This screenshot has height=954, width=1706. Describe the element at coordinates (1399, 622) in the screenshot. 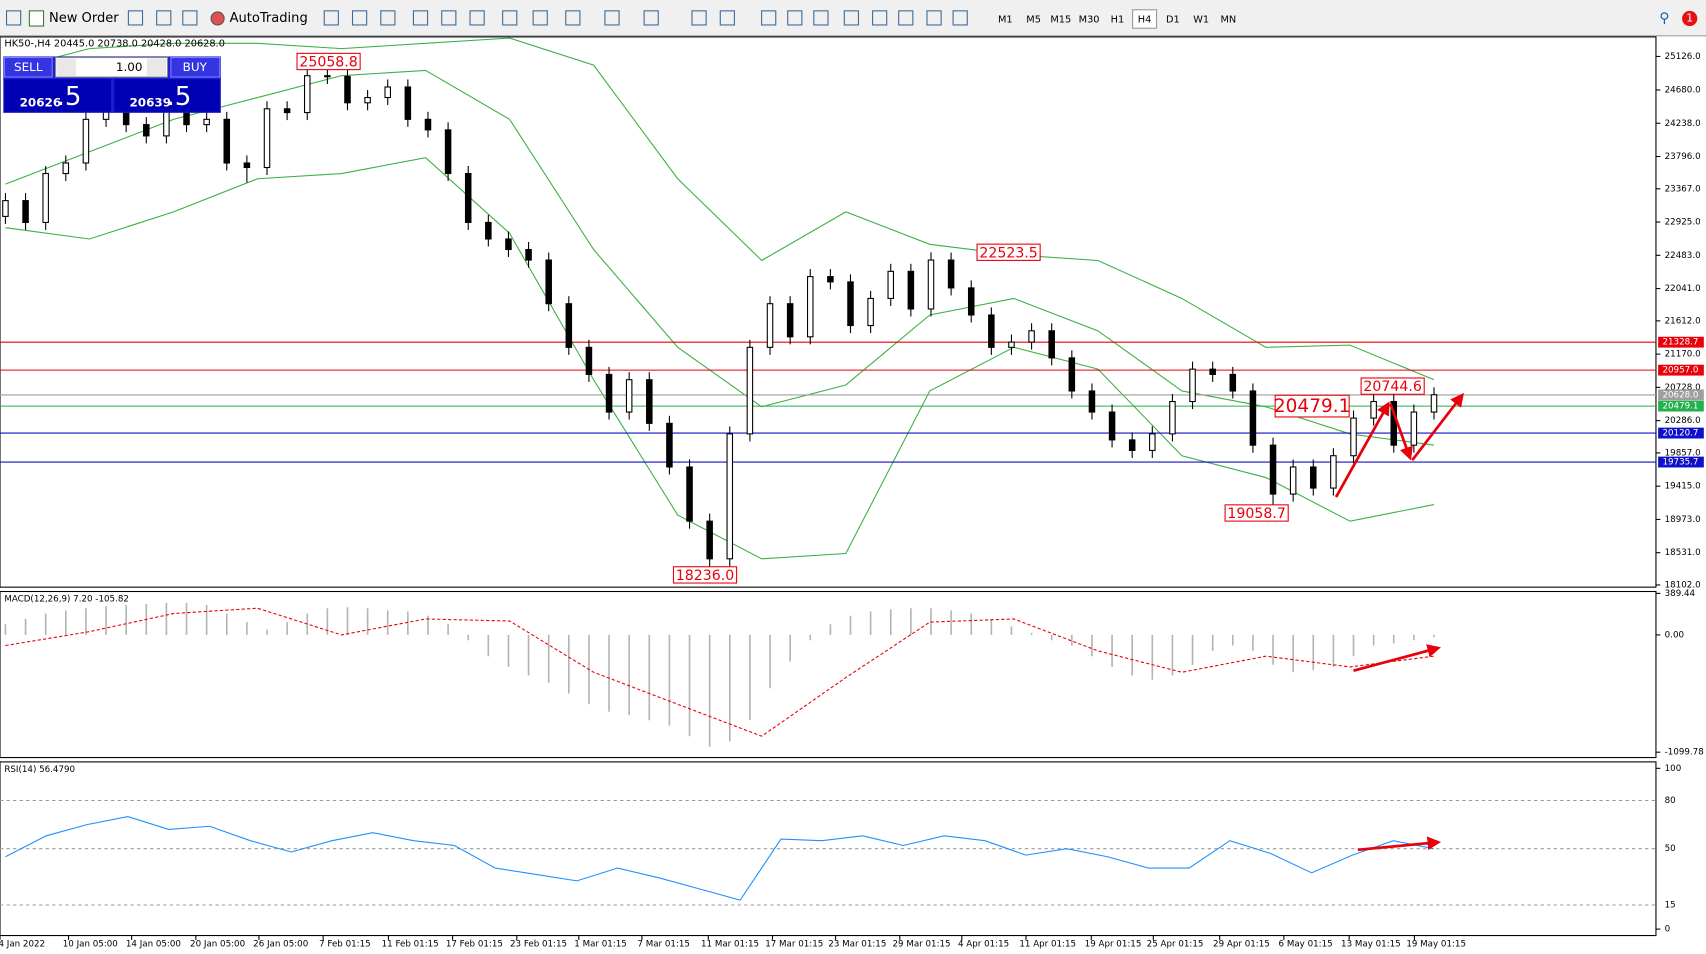

I see `drawn-arrows` at that location.